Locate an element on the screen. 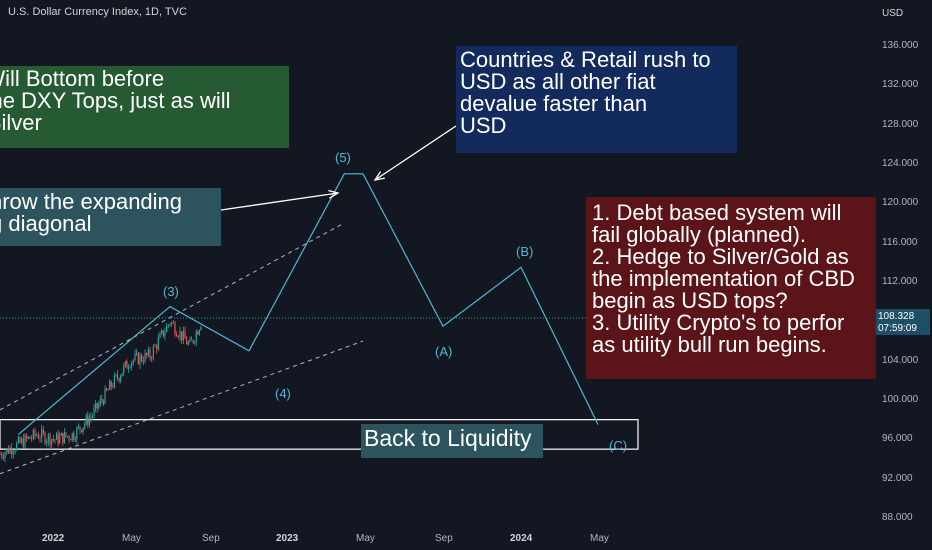 The image size is (932, 550). price-value: 108.328 is located at coordinates (896, 316).